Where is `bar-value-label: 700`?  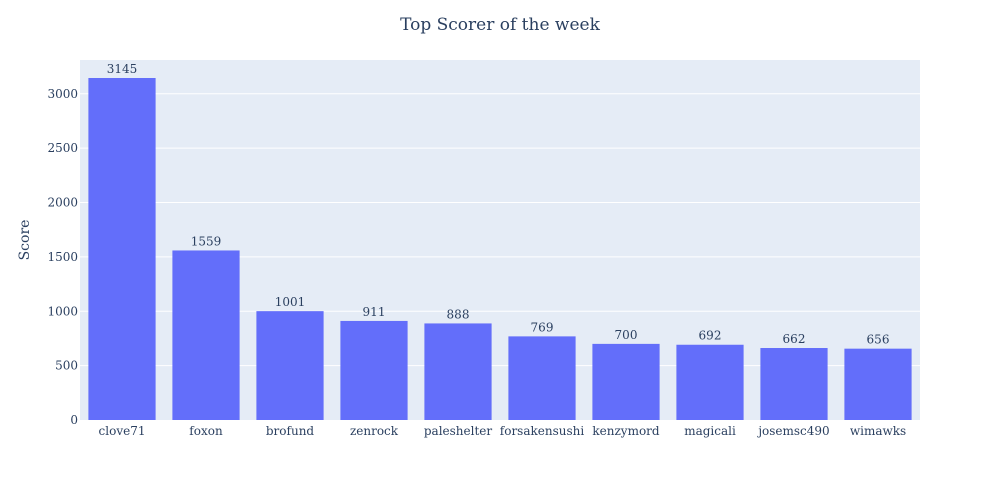
bar-value-label: 700 is located at coordinates (626, 335).